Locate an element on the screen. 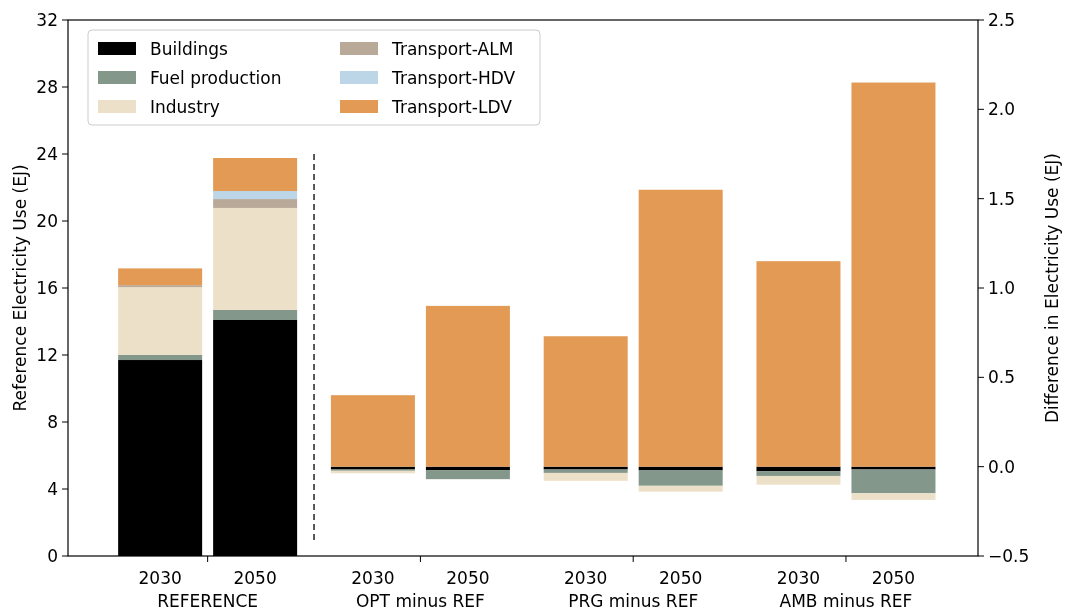  legend-label: Fuel production is located at coordinates (216, 77).